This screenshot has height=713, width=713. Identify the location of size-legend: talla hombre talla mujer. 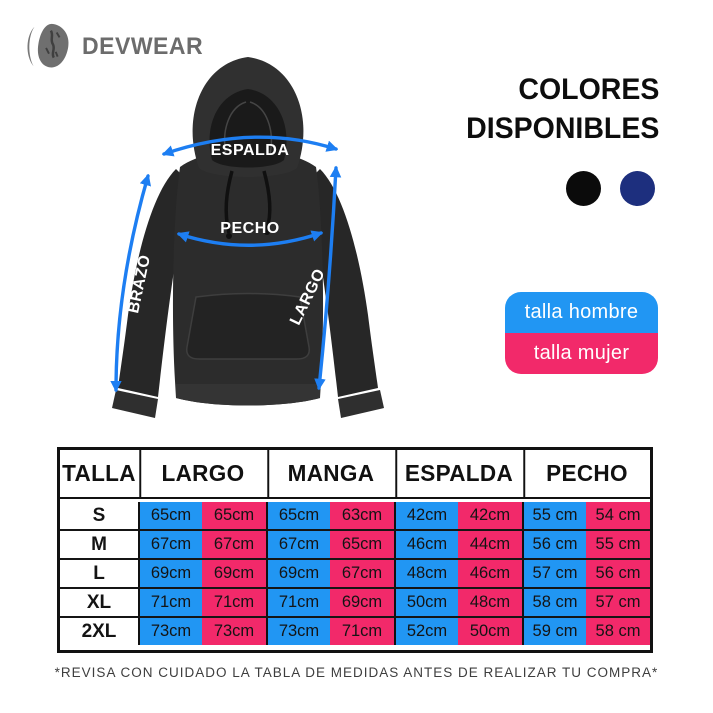
(581, 333).